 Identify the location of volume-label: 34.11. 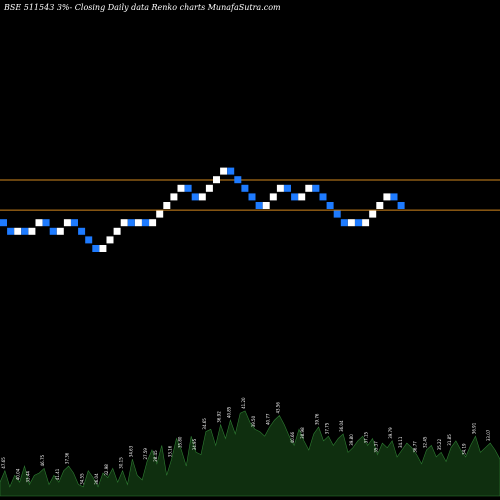
(400, 442).